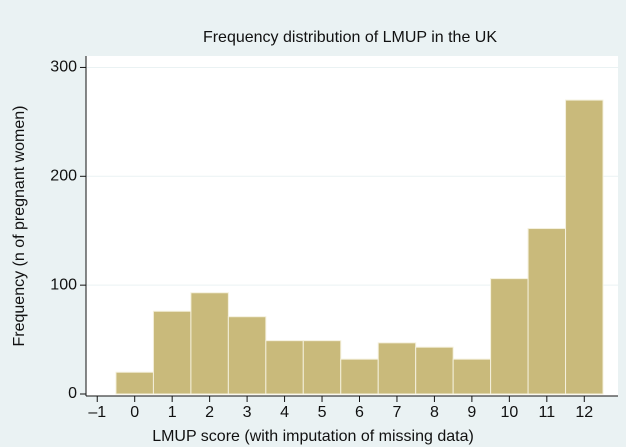  Describe the element at coordinates (322, 412) in the screenshot. I see `x-tick-label: 5` at that location.